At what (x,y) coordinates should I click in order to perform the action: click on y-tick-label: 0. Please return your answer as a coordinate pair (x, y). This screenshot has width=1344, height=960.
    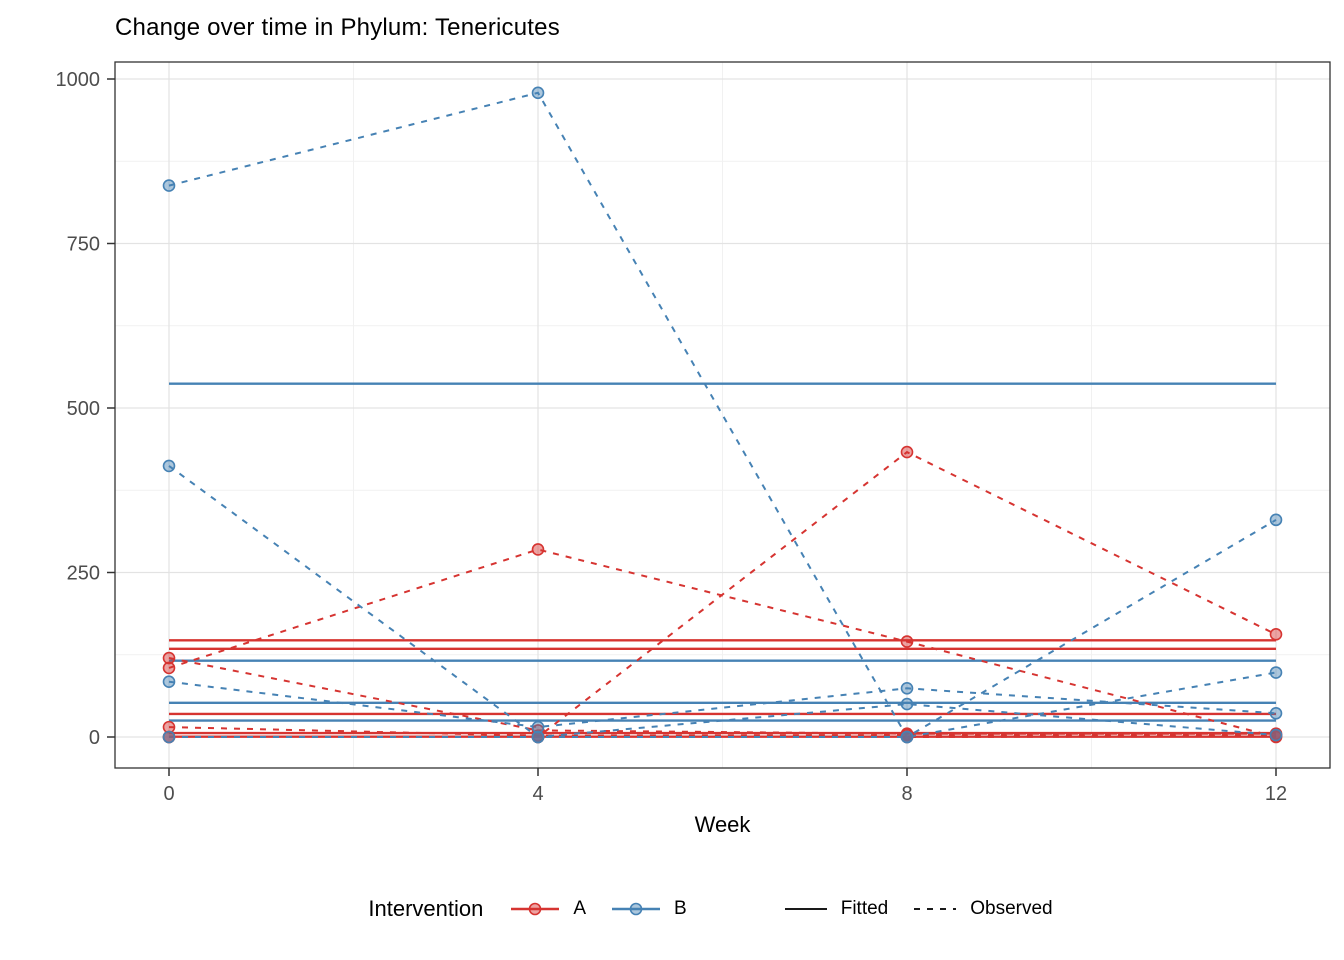
    Looking at the image, I should click on (94, 738).